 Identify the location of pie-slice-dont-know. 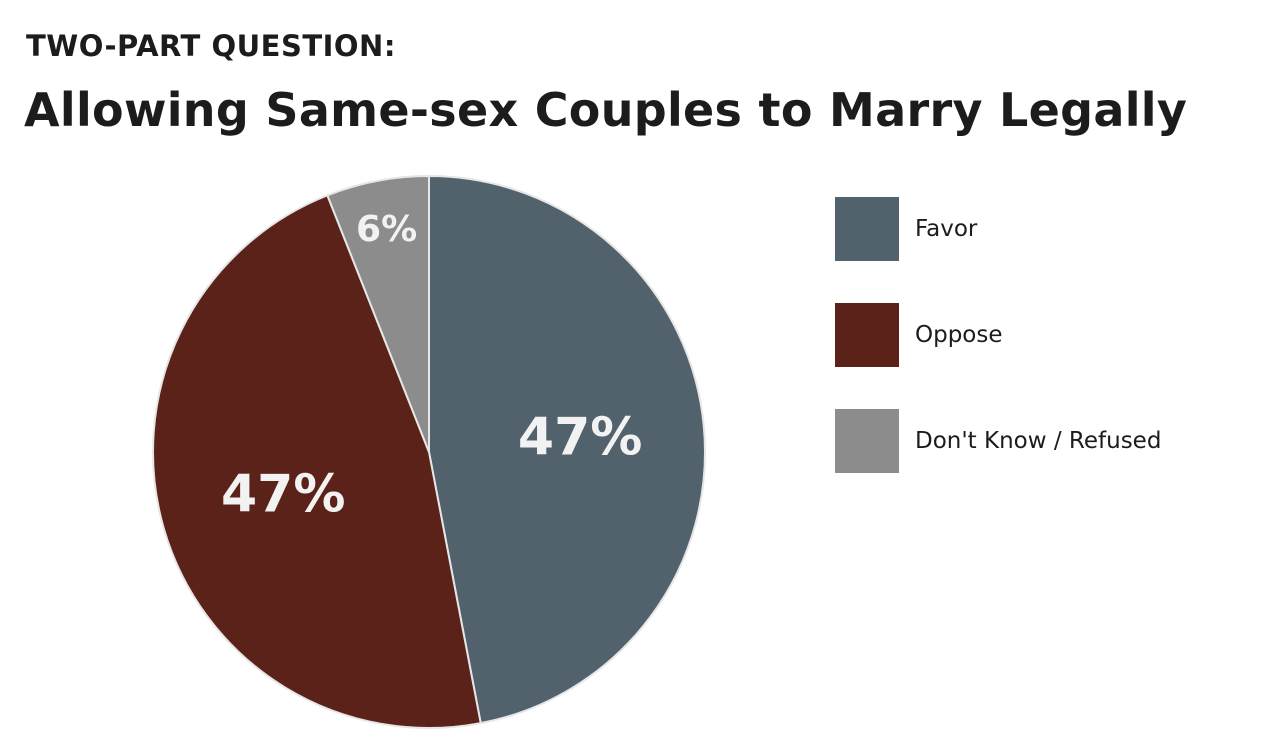
(378, 313).